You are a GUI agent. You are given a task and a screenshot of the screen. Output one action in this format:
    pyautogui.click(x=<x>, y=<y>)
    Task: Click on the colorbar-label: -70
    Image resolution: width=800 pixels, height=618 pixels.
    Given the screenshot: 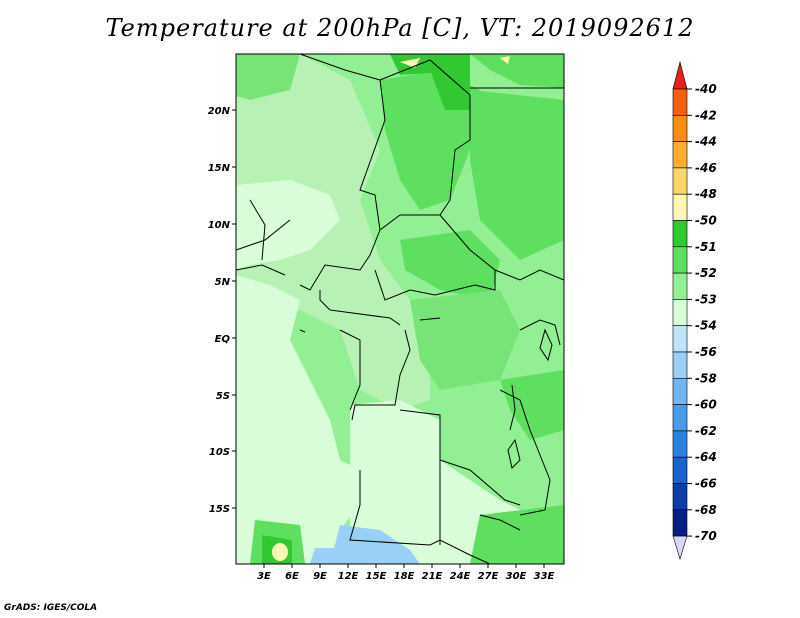 What is the action you would take?
    pyautogui.click(x=706, y=536)
    